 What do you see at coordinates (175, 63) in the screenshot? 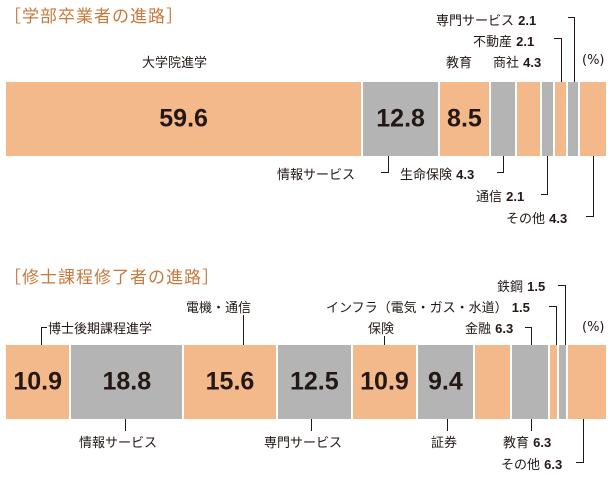
I see `label-大学院進学: 大学院進学` at bounding box center [175, 63].